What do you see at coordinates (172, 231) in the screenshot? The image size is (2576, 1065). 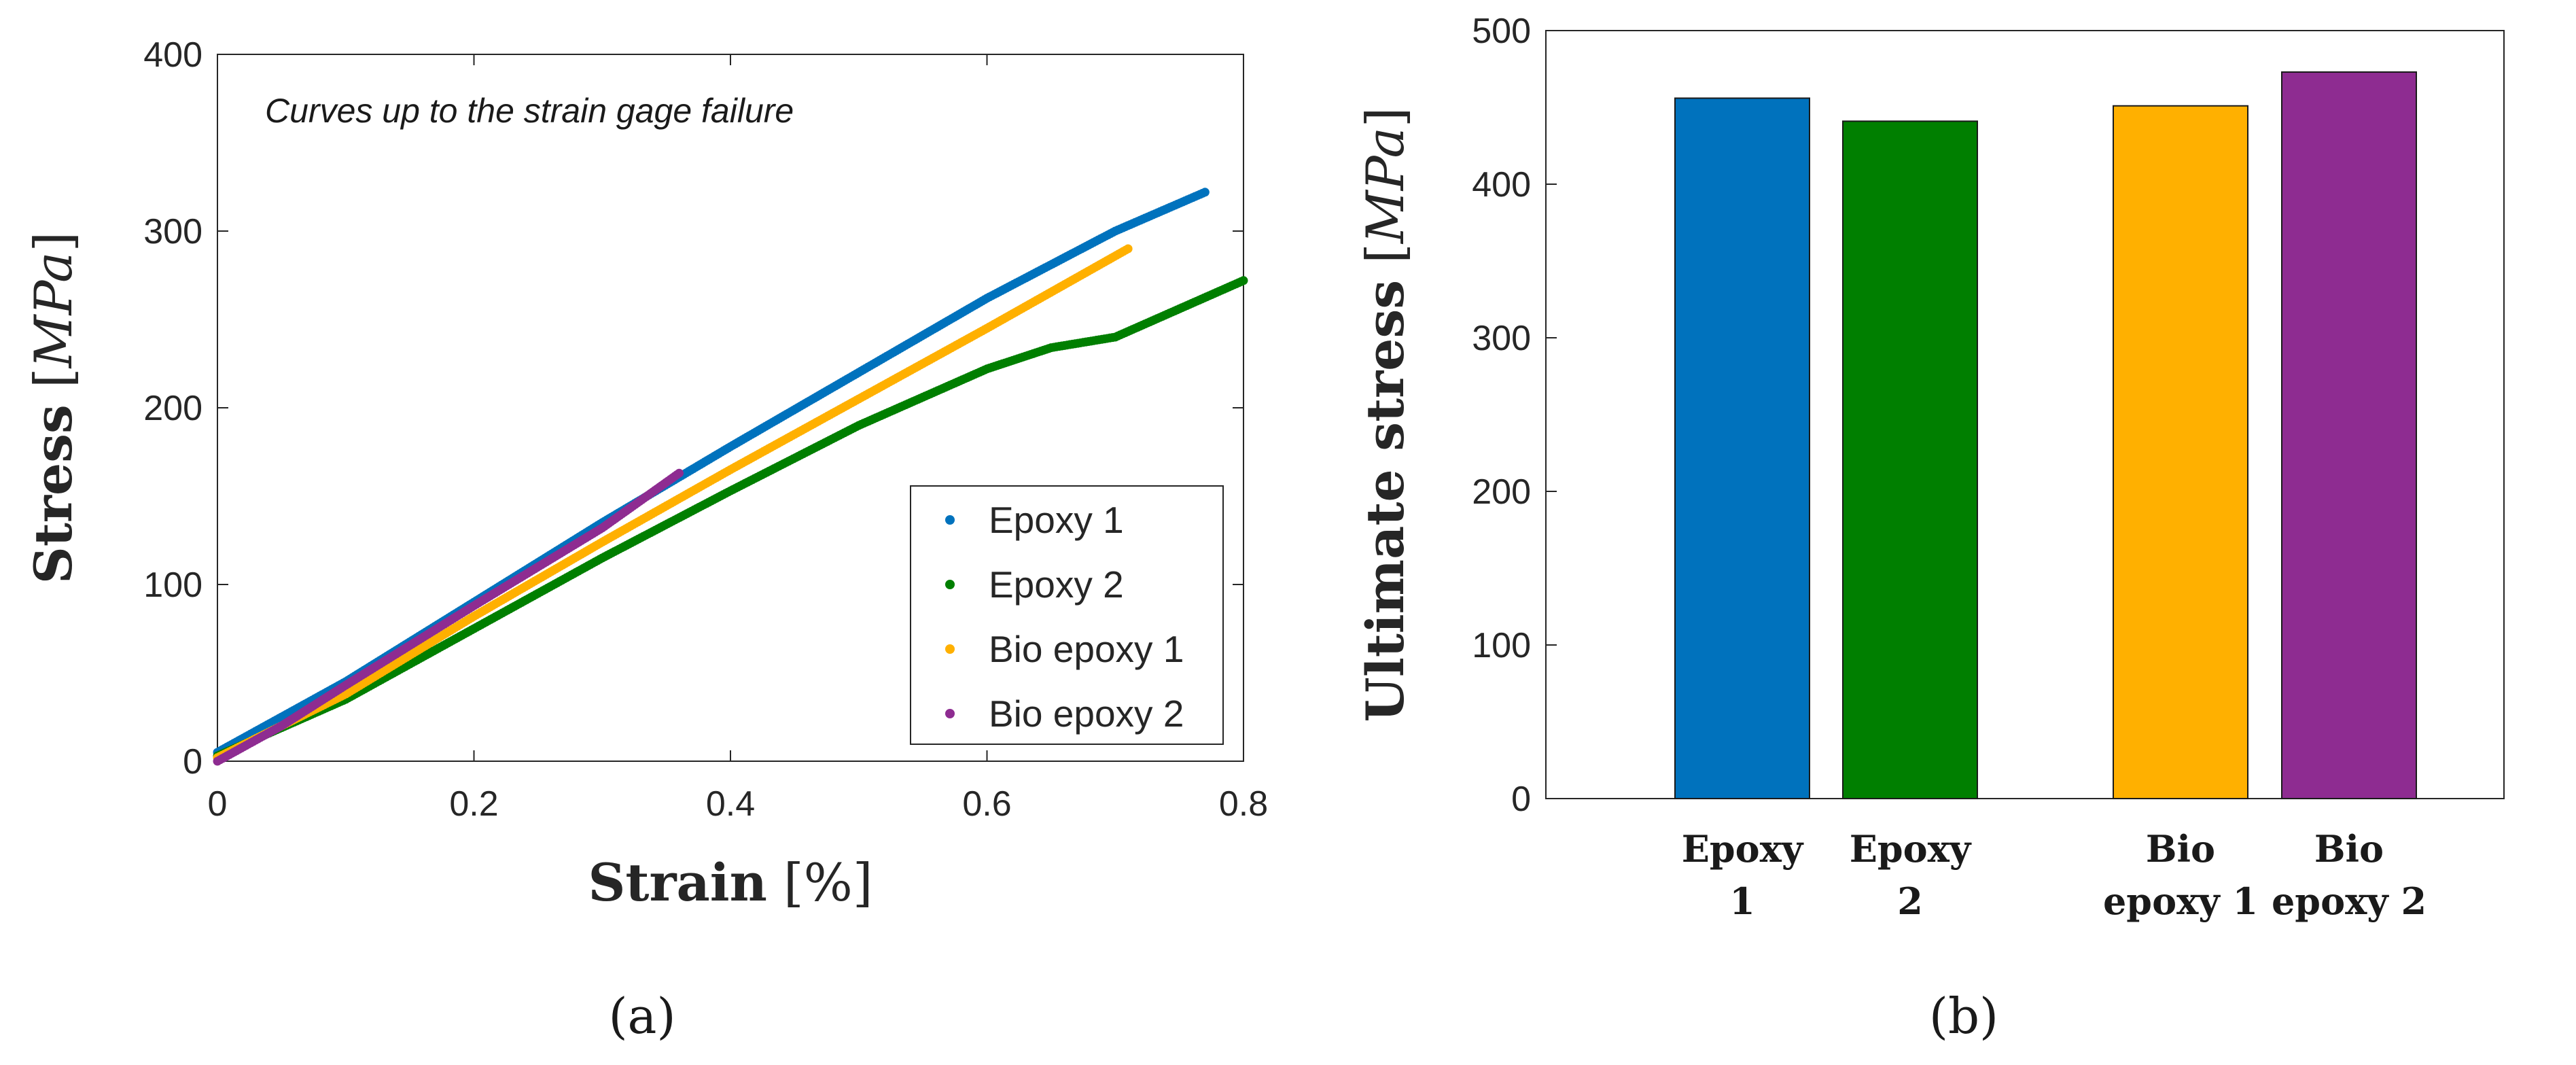 I see `y-tick-label: 300` at bounding box center [172, 231].